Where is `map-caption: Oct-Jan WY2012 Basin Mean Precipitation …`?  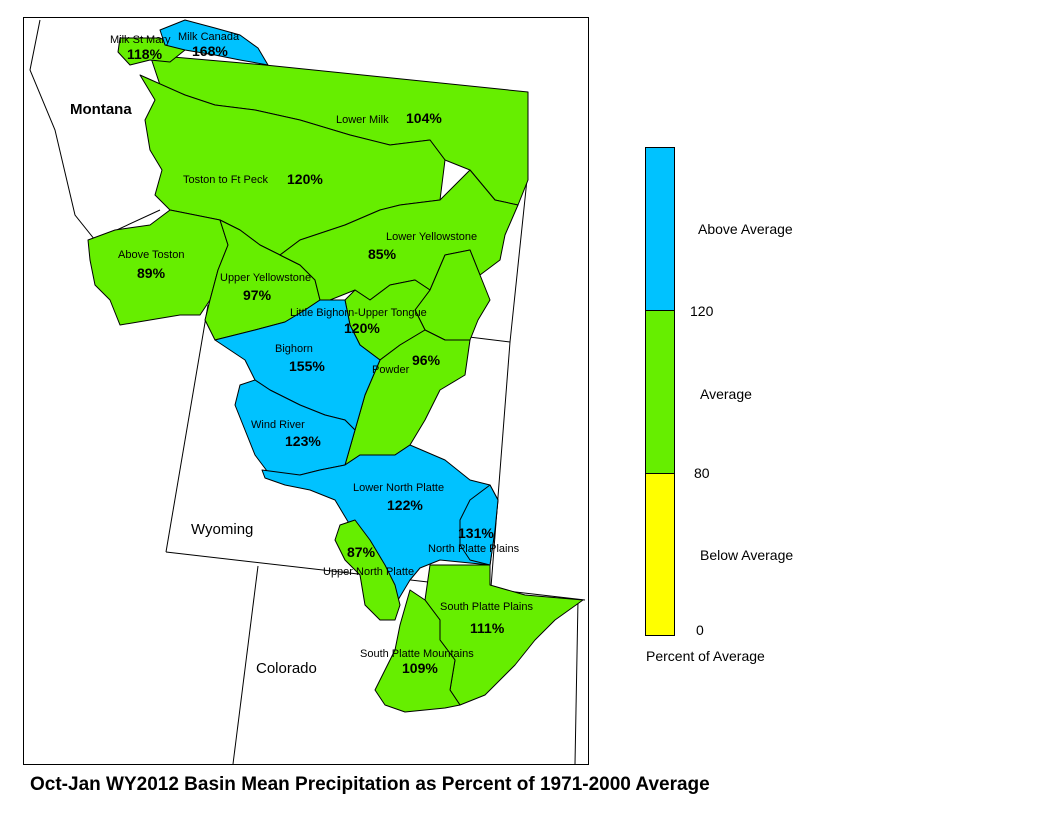
map-caption: Oct-Jan WY2012 Basin Mean Precipitation … is located at coordinates (370, 784).